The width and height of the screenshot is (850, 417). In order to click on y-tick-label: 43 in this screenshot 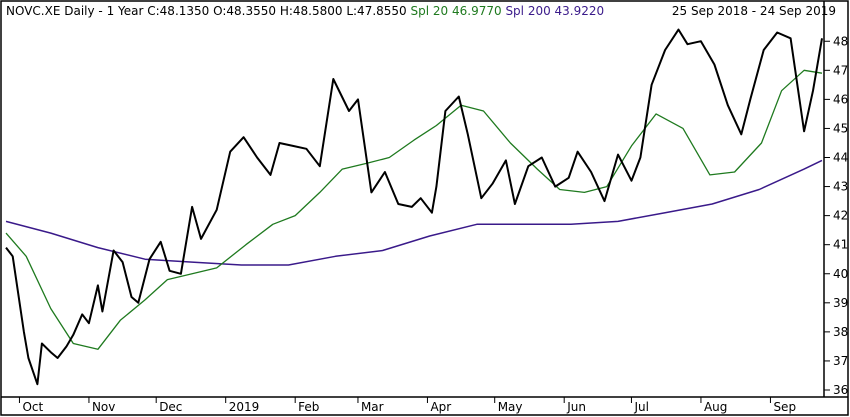, I will do `click(840, 187)`.